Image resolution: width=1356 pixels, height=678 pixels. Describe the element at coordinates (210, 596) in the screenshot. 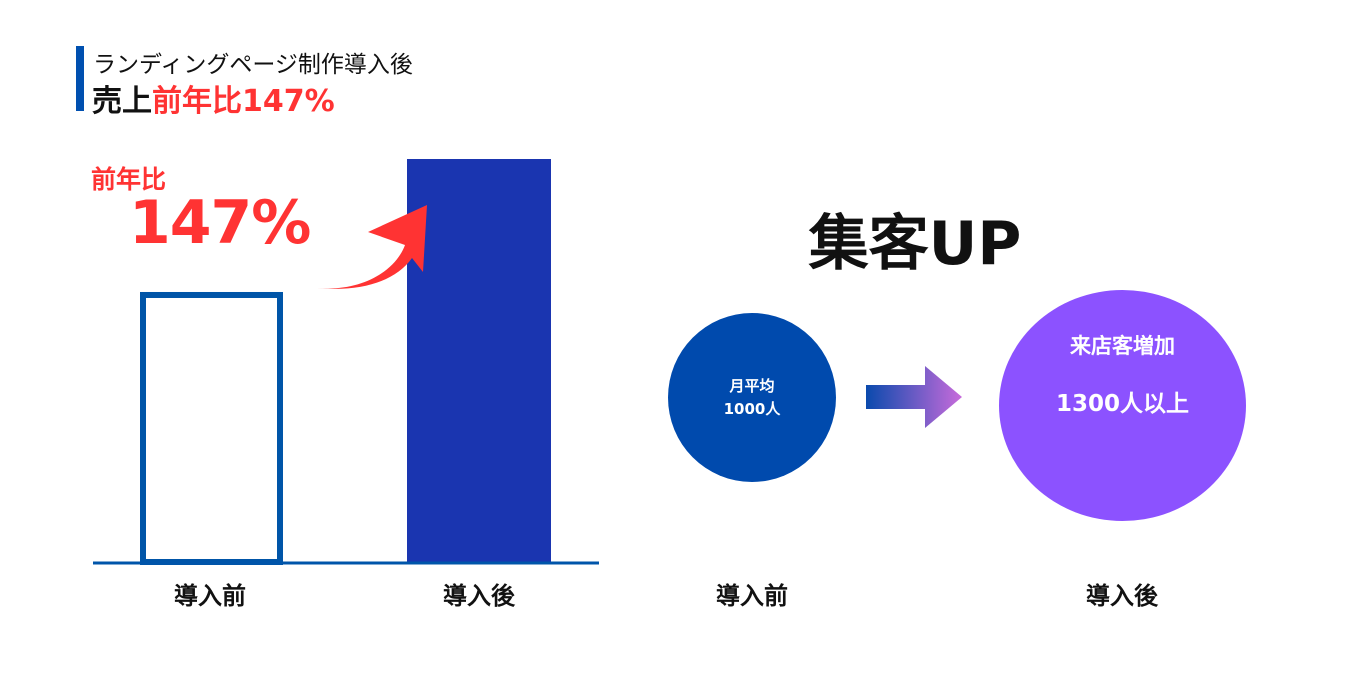

I see `bar-label-before: 導入前` at that location.